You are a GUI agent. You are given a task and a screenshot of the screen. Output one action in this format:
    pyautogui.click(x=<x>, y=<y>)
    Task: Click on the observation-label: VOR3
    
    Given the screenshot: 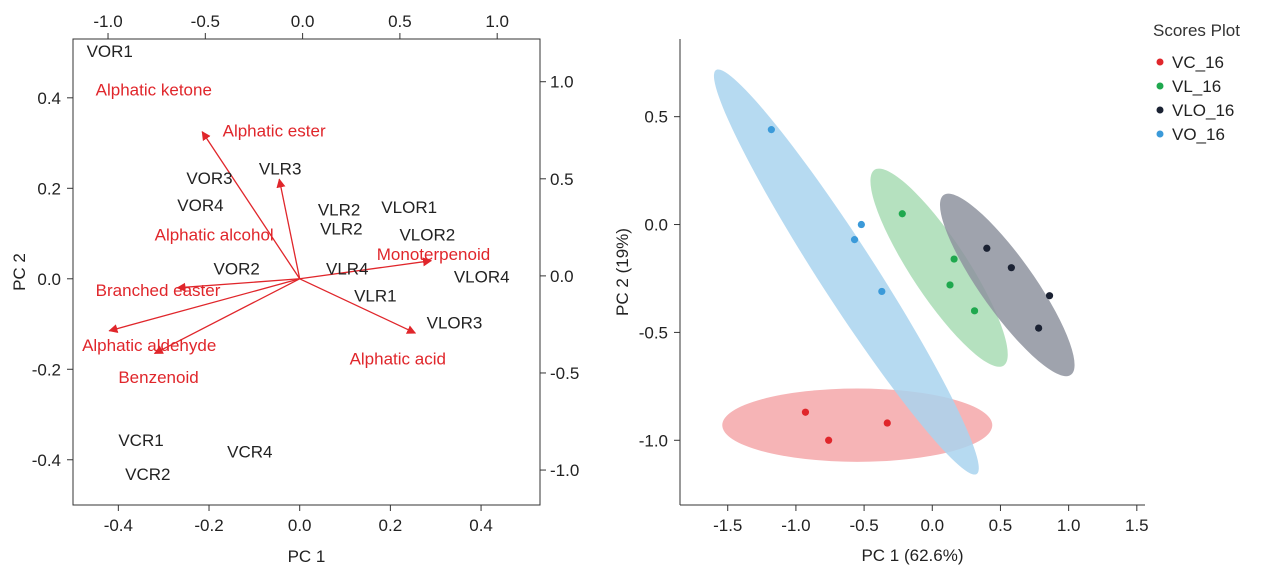 What is the action you would take?
    pyautogui.click(x=209, y=178)
    